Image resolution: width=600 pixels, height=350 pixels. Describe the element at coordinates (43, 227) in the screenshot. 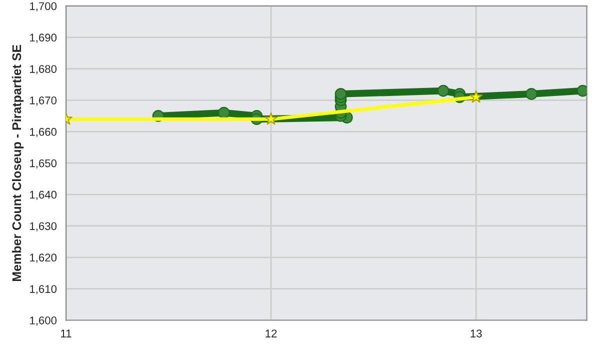

I see `y-tick-label: 1,630` at that location.